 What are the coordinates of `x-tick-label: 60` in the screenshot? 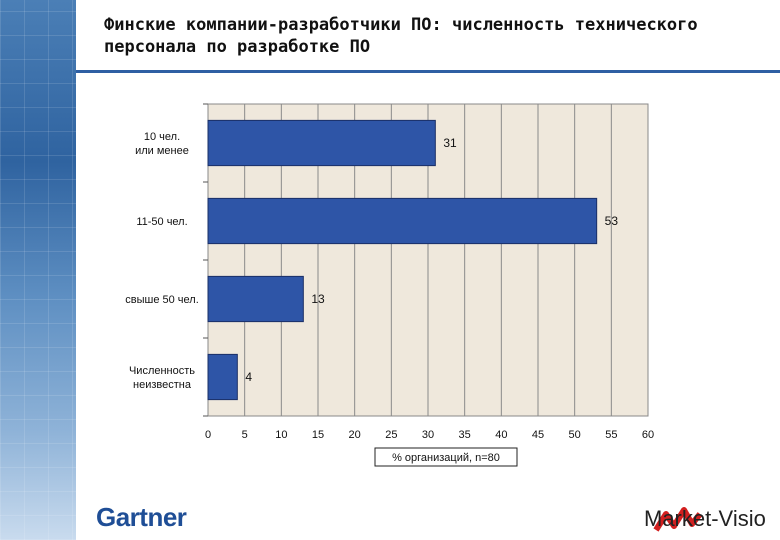 It's located at (648, 435).